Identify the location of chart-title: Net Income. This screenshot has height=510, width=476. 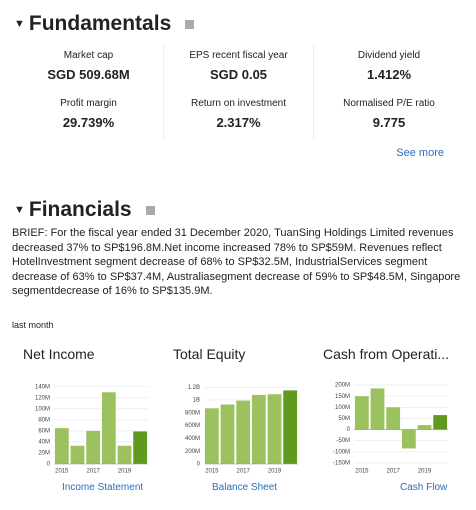
(59, 354).